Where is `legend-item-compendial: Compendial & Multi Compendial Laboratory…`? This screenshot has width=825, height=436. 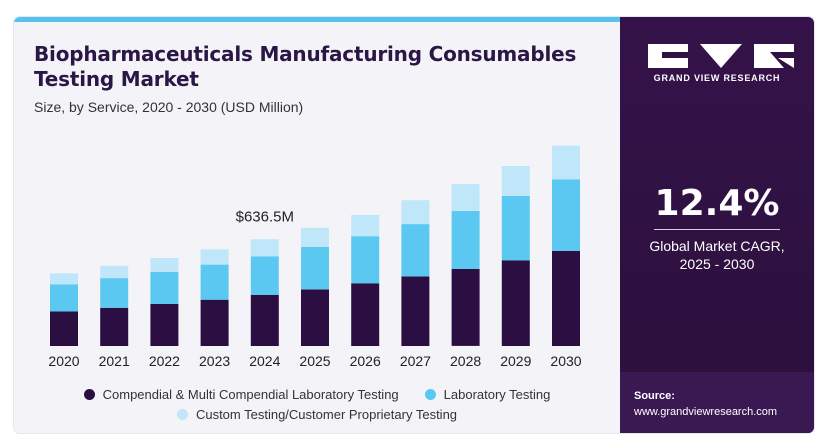 legend-item-compendial: Compendial & Multi Compendial Laboratory… is located at coordinates (241, 394).